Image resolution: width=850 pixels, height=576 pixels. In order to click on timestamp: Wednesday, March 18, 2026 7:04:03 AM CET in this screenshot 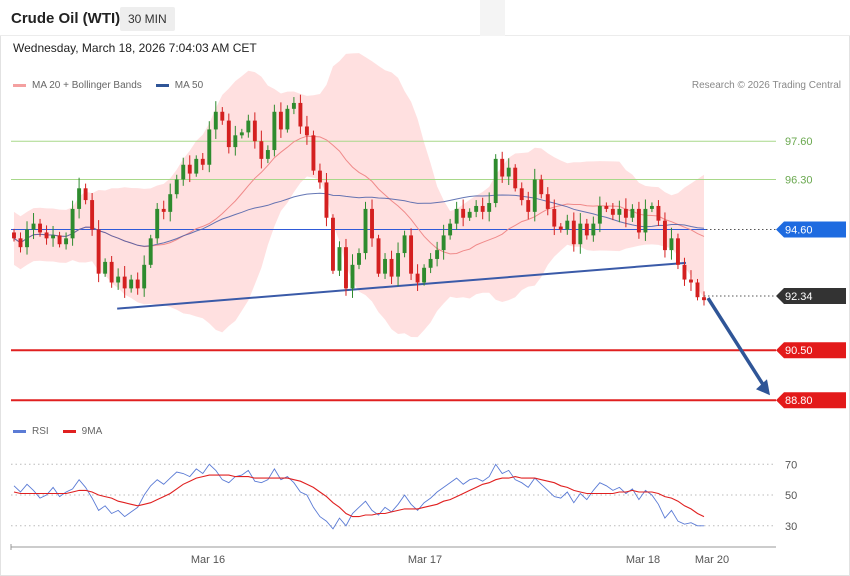, I will do `click(135, 48)`.